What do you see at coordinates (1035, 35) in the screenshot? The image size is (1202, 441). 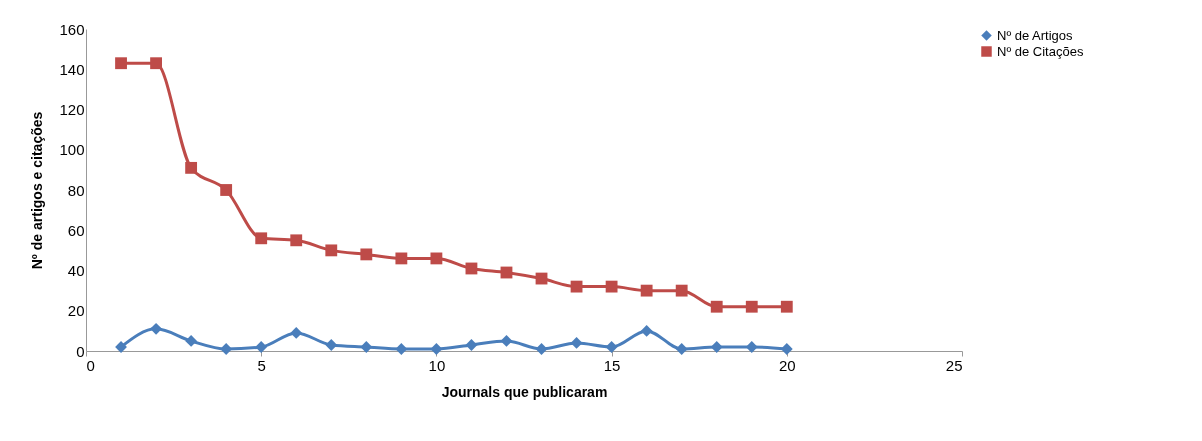 I see `legend-label: Nº de Artigos` at bounding box center [1035, 35].